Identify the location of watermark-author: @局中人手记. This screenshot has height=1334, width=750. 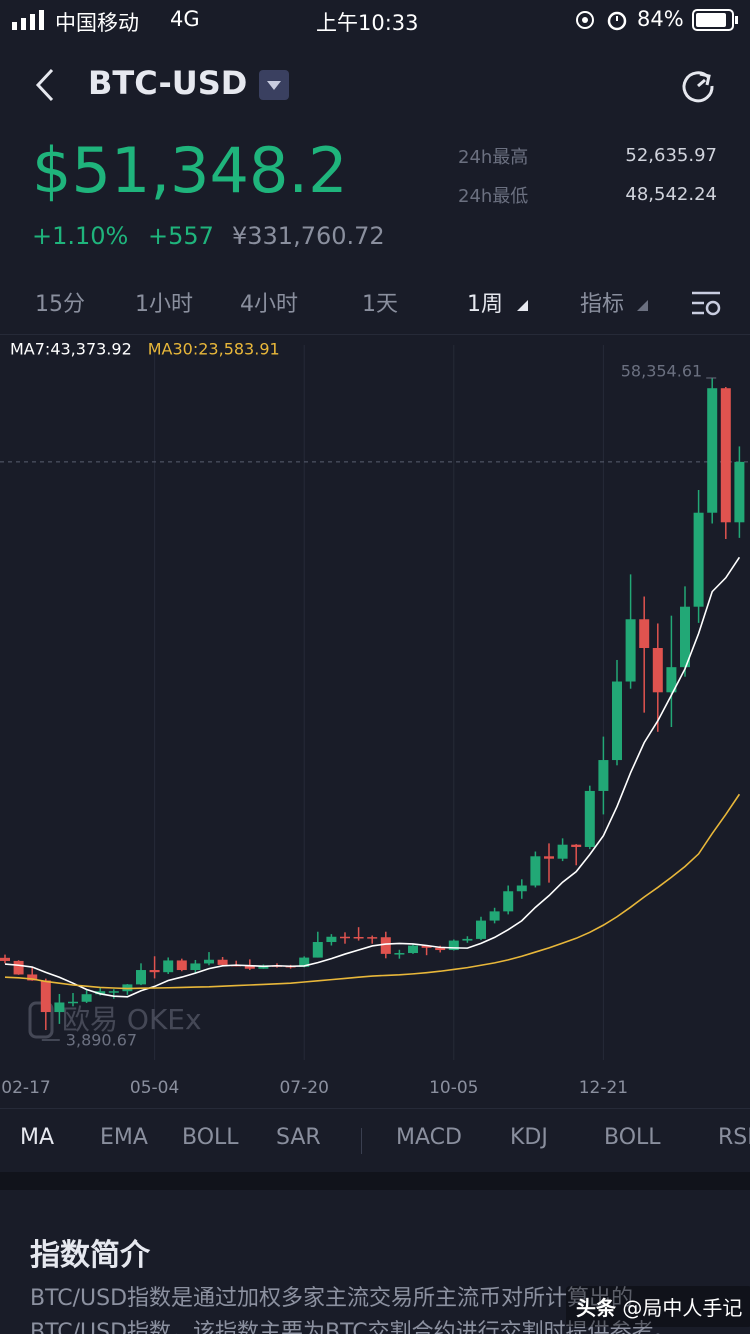
(682, 1308).